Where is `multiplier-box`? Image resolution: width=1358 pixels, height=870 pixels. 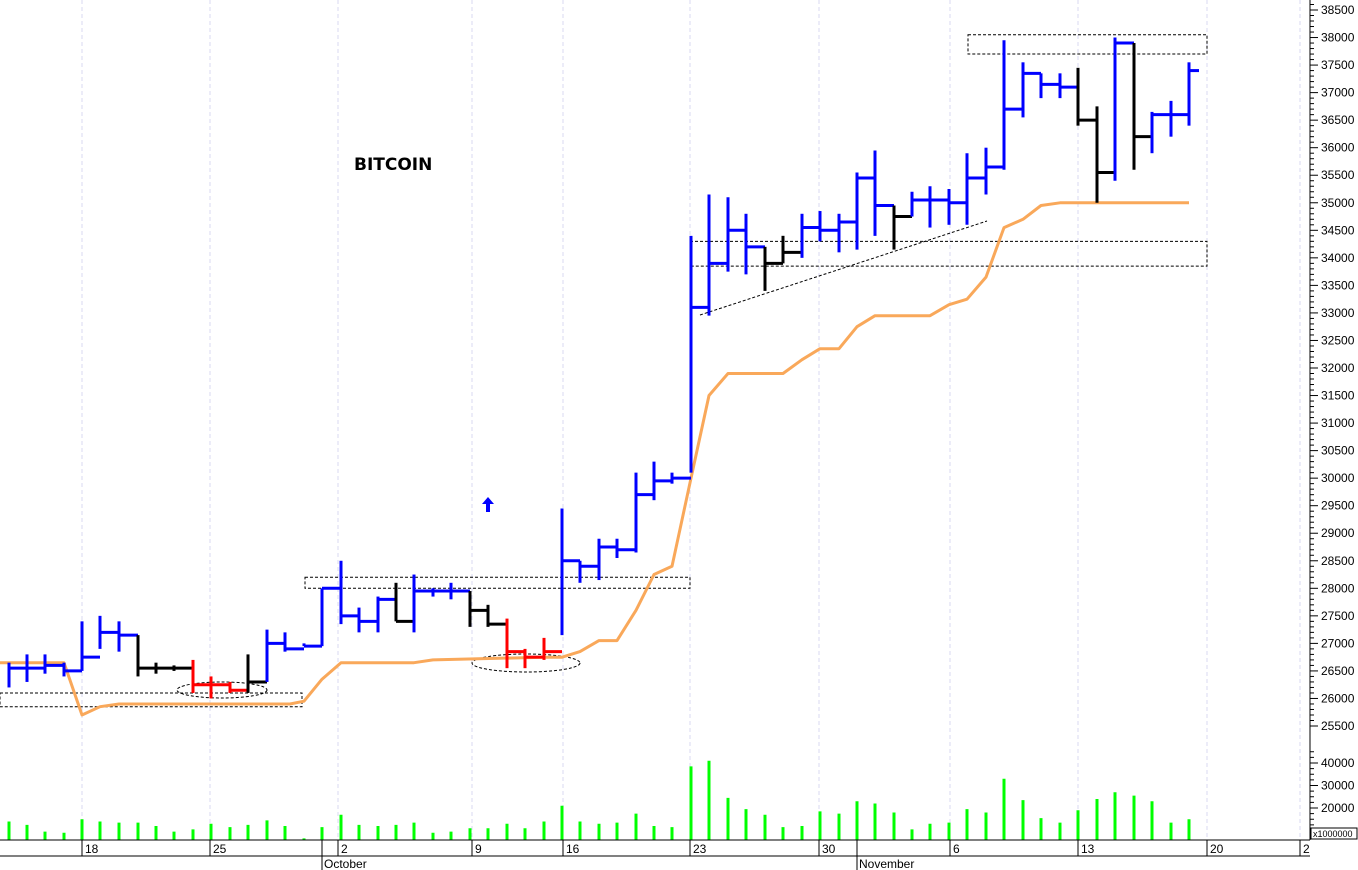 multiplier-box is located at coordinates (1334, 833).